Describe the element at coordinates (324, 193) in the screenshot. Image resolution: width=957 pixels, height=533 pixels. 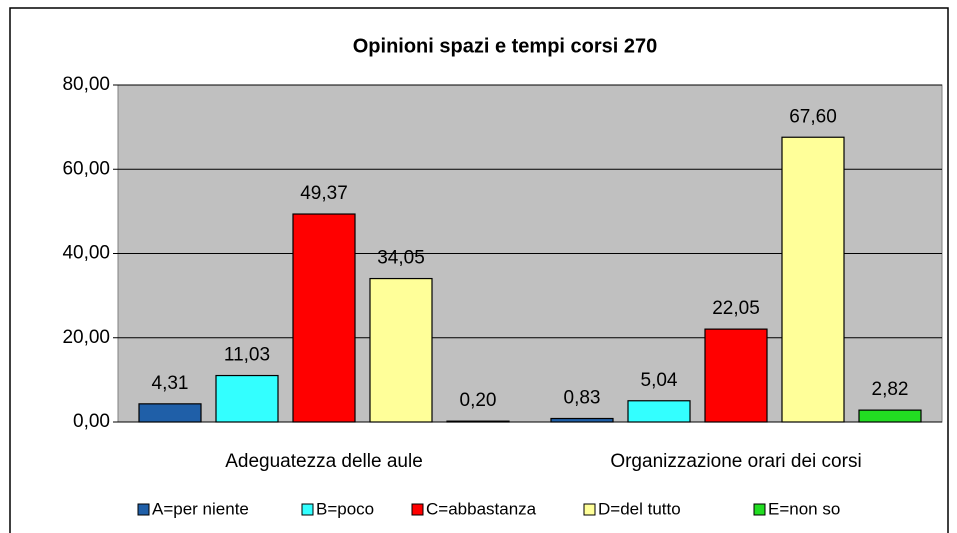
I see `value-label: 49,37` at that location.